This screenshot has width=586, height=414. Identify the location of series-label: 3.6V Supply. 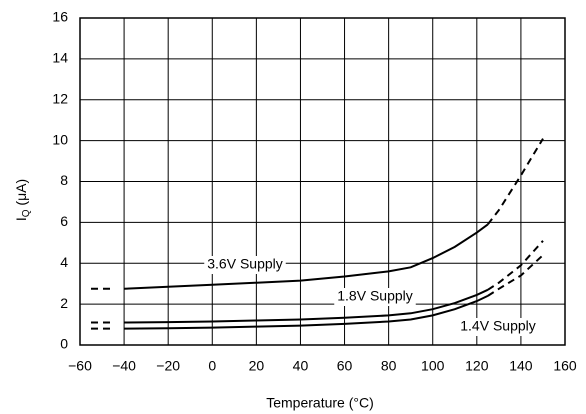
(245, 264).